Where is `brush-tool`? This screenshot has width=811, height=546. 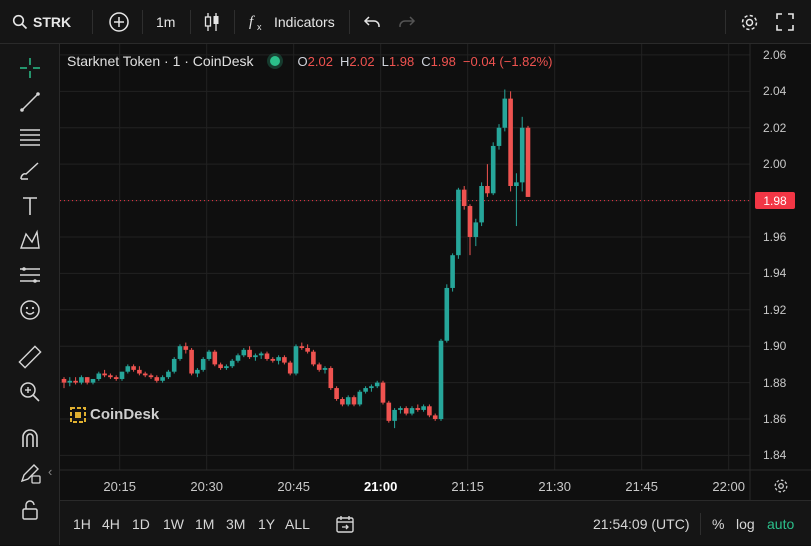 brush-tool is located at coordinates (30, 171).